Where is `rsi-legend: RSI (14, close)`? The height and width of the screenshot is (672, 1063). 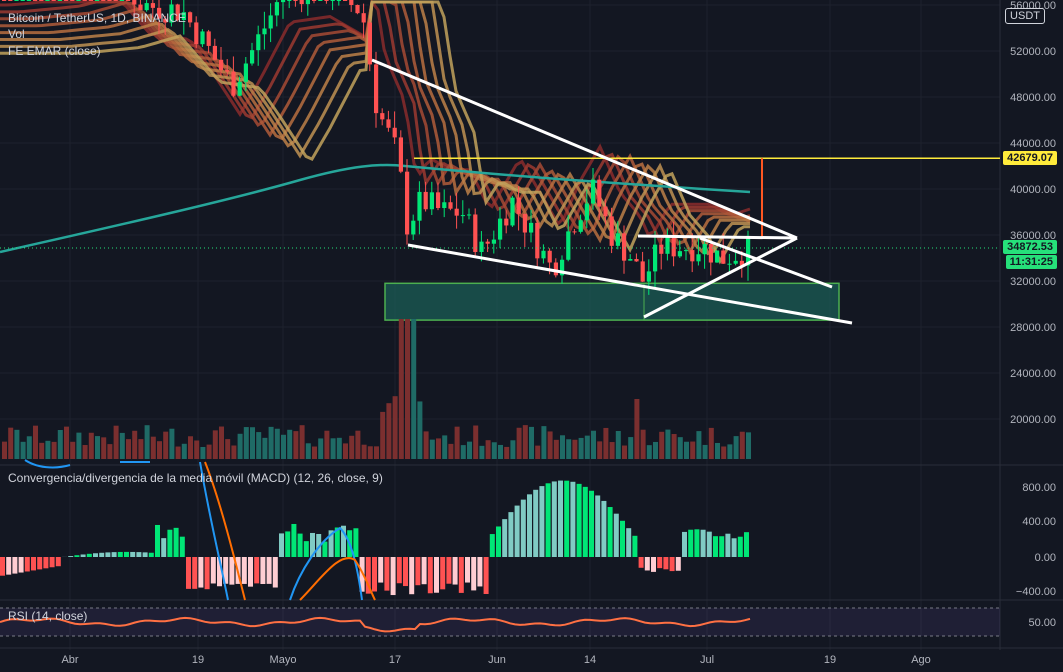 rsi-legend: RSI (14, close) is located at coordinates (48, 616).